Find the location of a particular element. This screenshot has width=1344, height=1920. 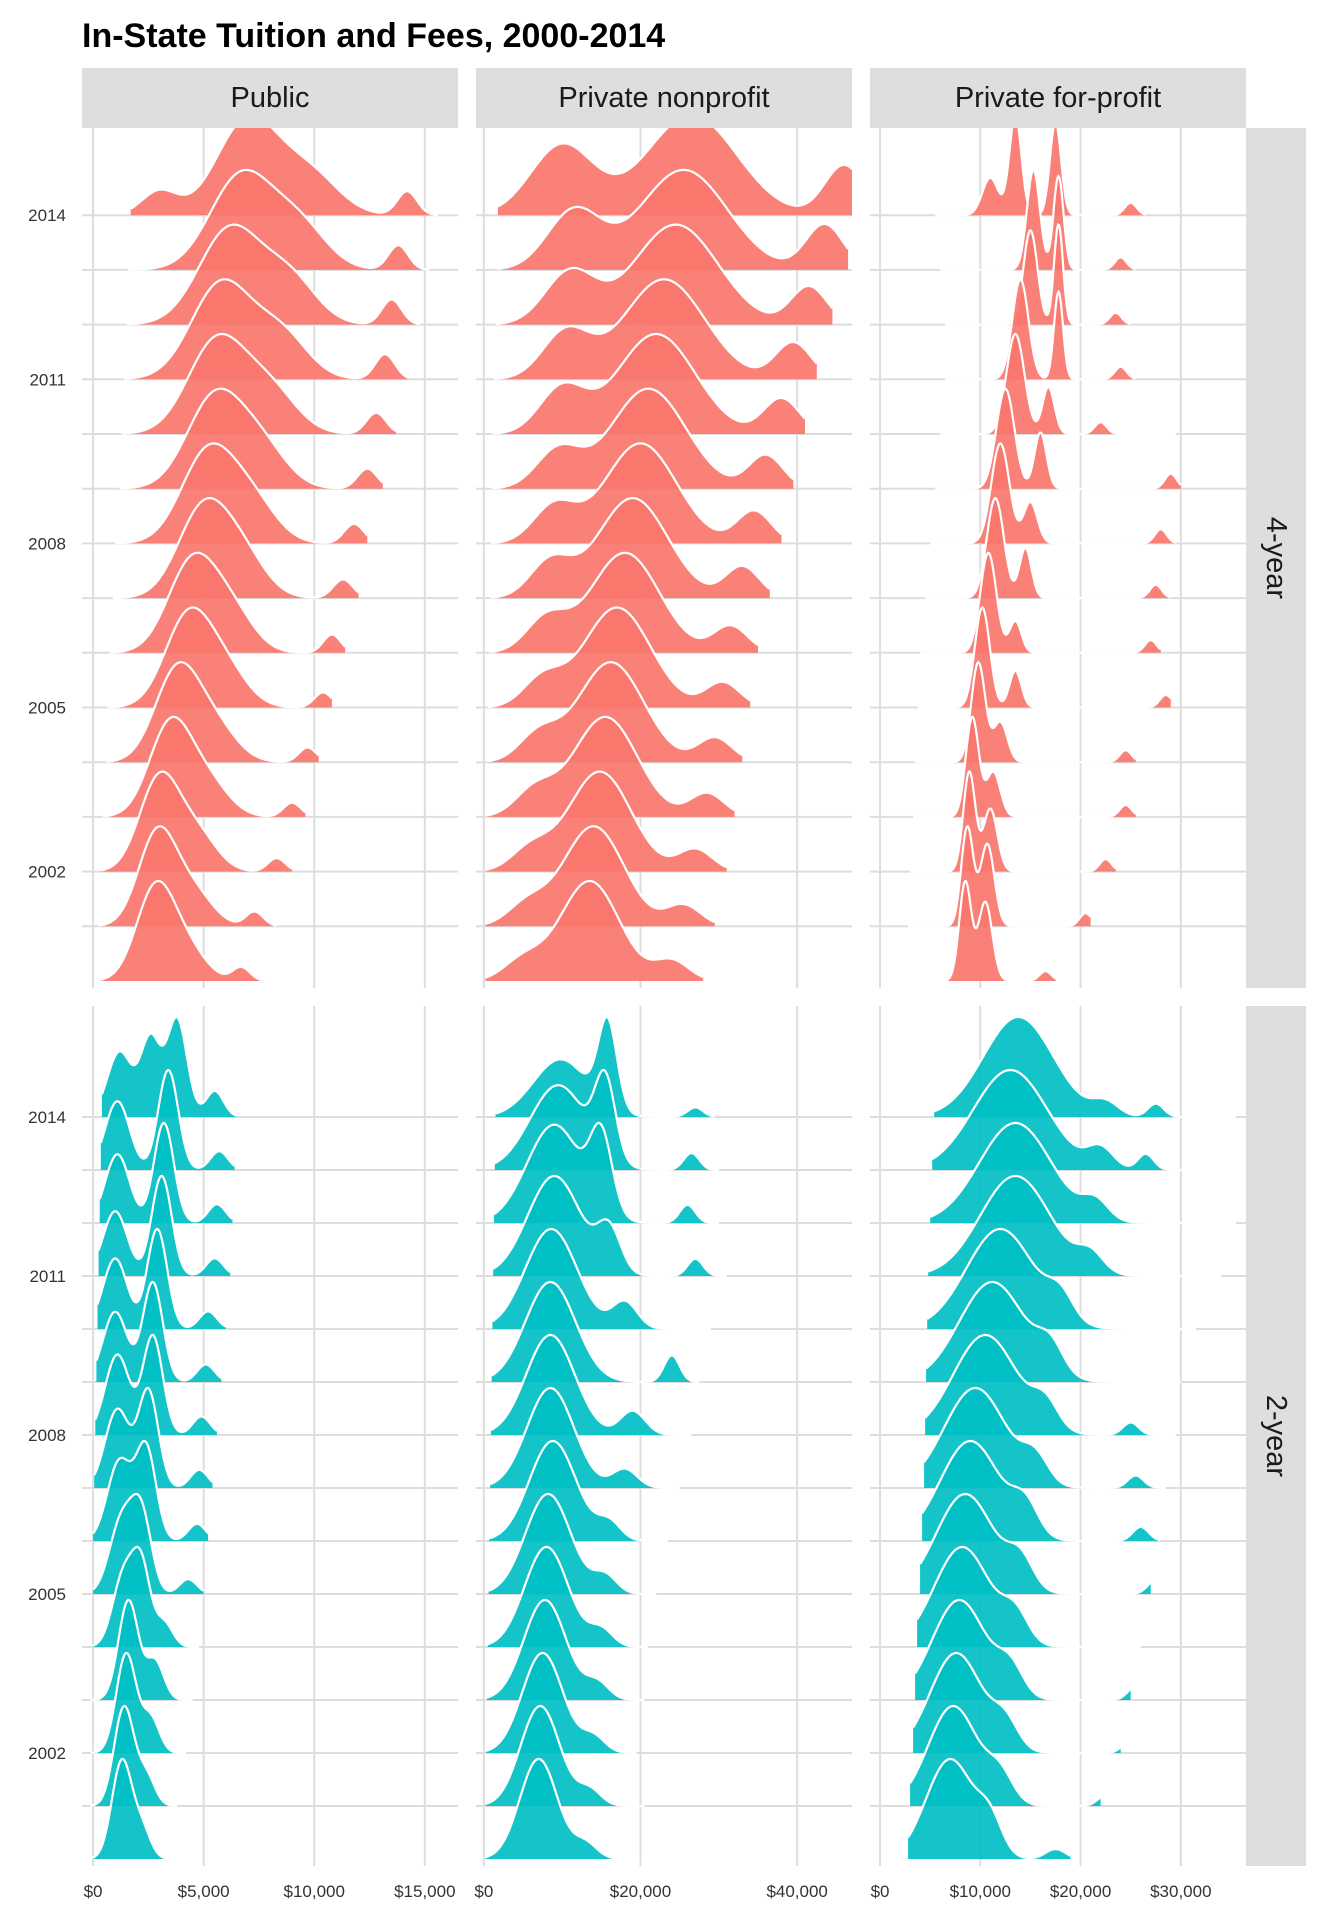

row-strip-4-year: 4-year is located at coordinates (1276, 558).